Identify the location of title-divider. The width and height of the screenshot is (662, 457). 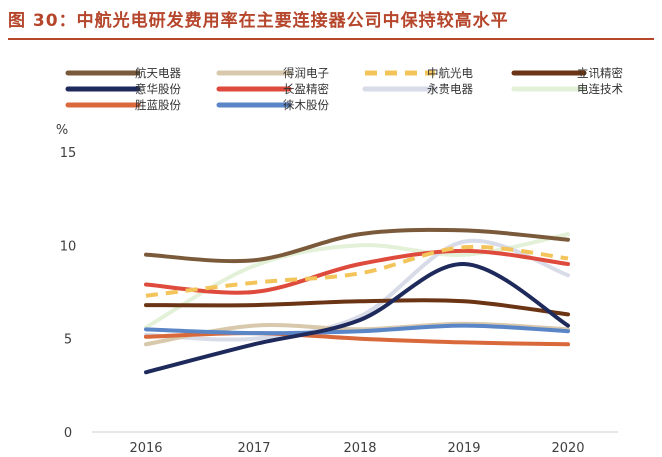
(331, 39).